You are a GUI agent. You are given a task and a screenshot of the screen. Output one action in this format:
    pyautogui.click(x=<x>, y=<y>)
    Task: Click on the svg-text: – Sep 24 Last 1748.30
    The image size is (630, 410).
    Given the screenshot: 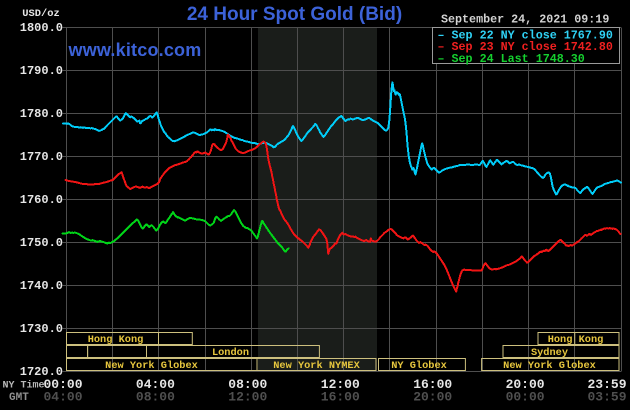 What is the action you would take?
    pyautogui.click(x=511, y=59)
    